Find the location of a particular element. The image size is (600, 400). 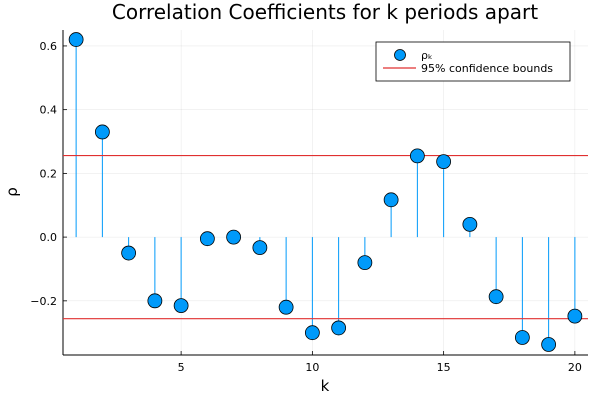

legend-entry-bounds: 95% confidence bounds is located at coordinates (487, 68).